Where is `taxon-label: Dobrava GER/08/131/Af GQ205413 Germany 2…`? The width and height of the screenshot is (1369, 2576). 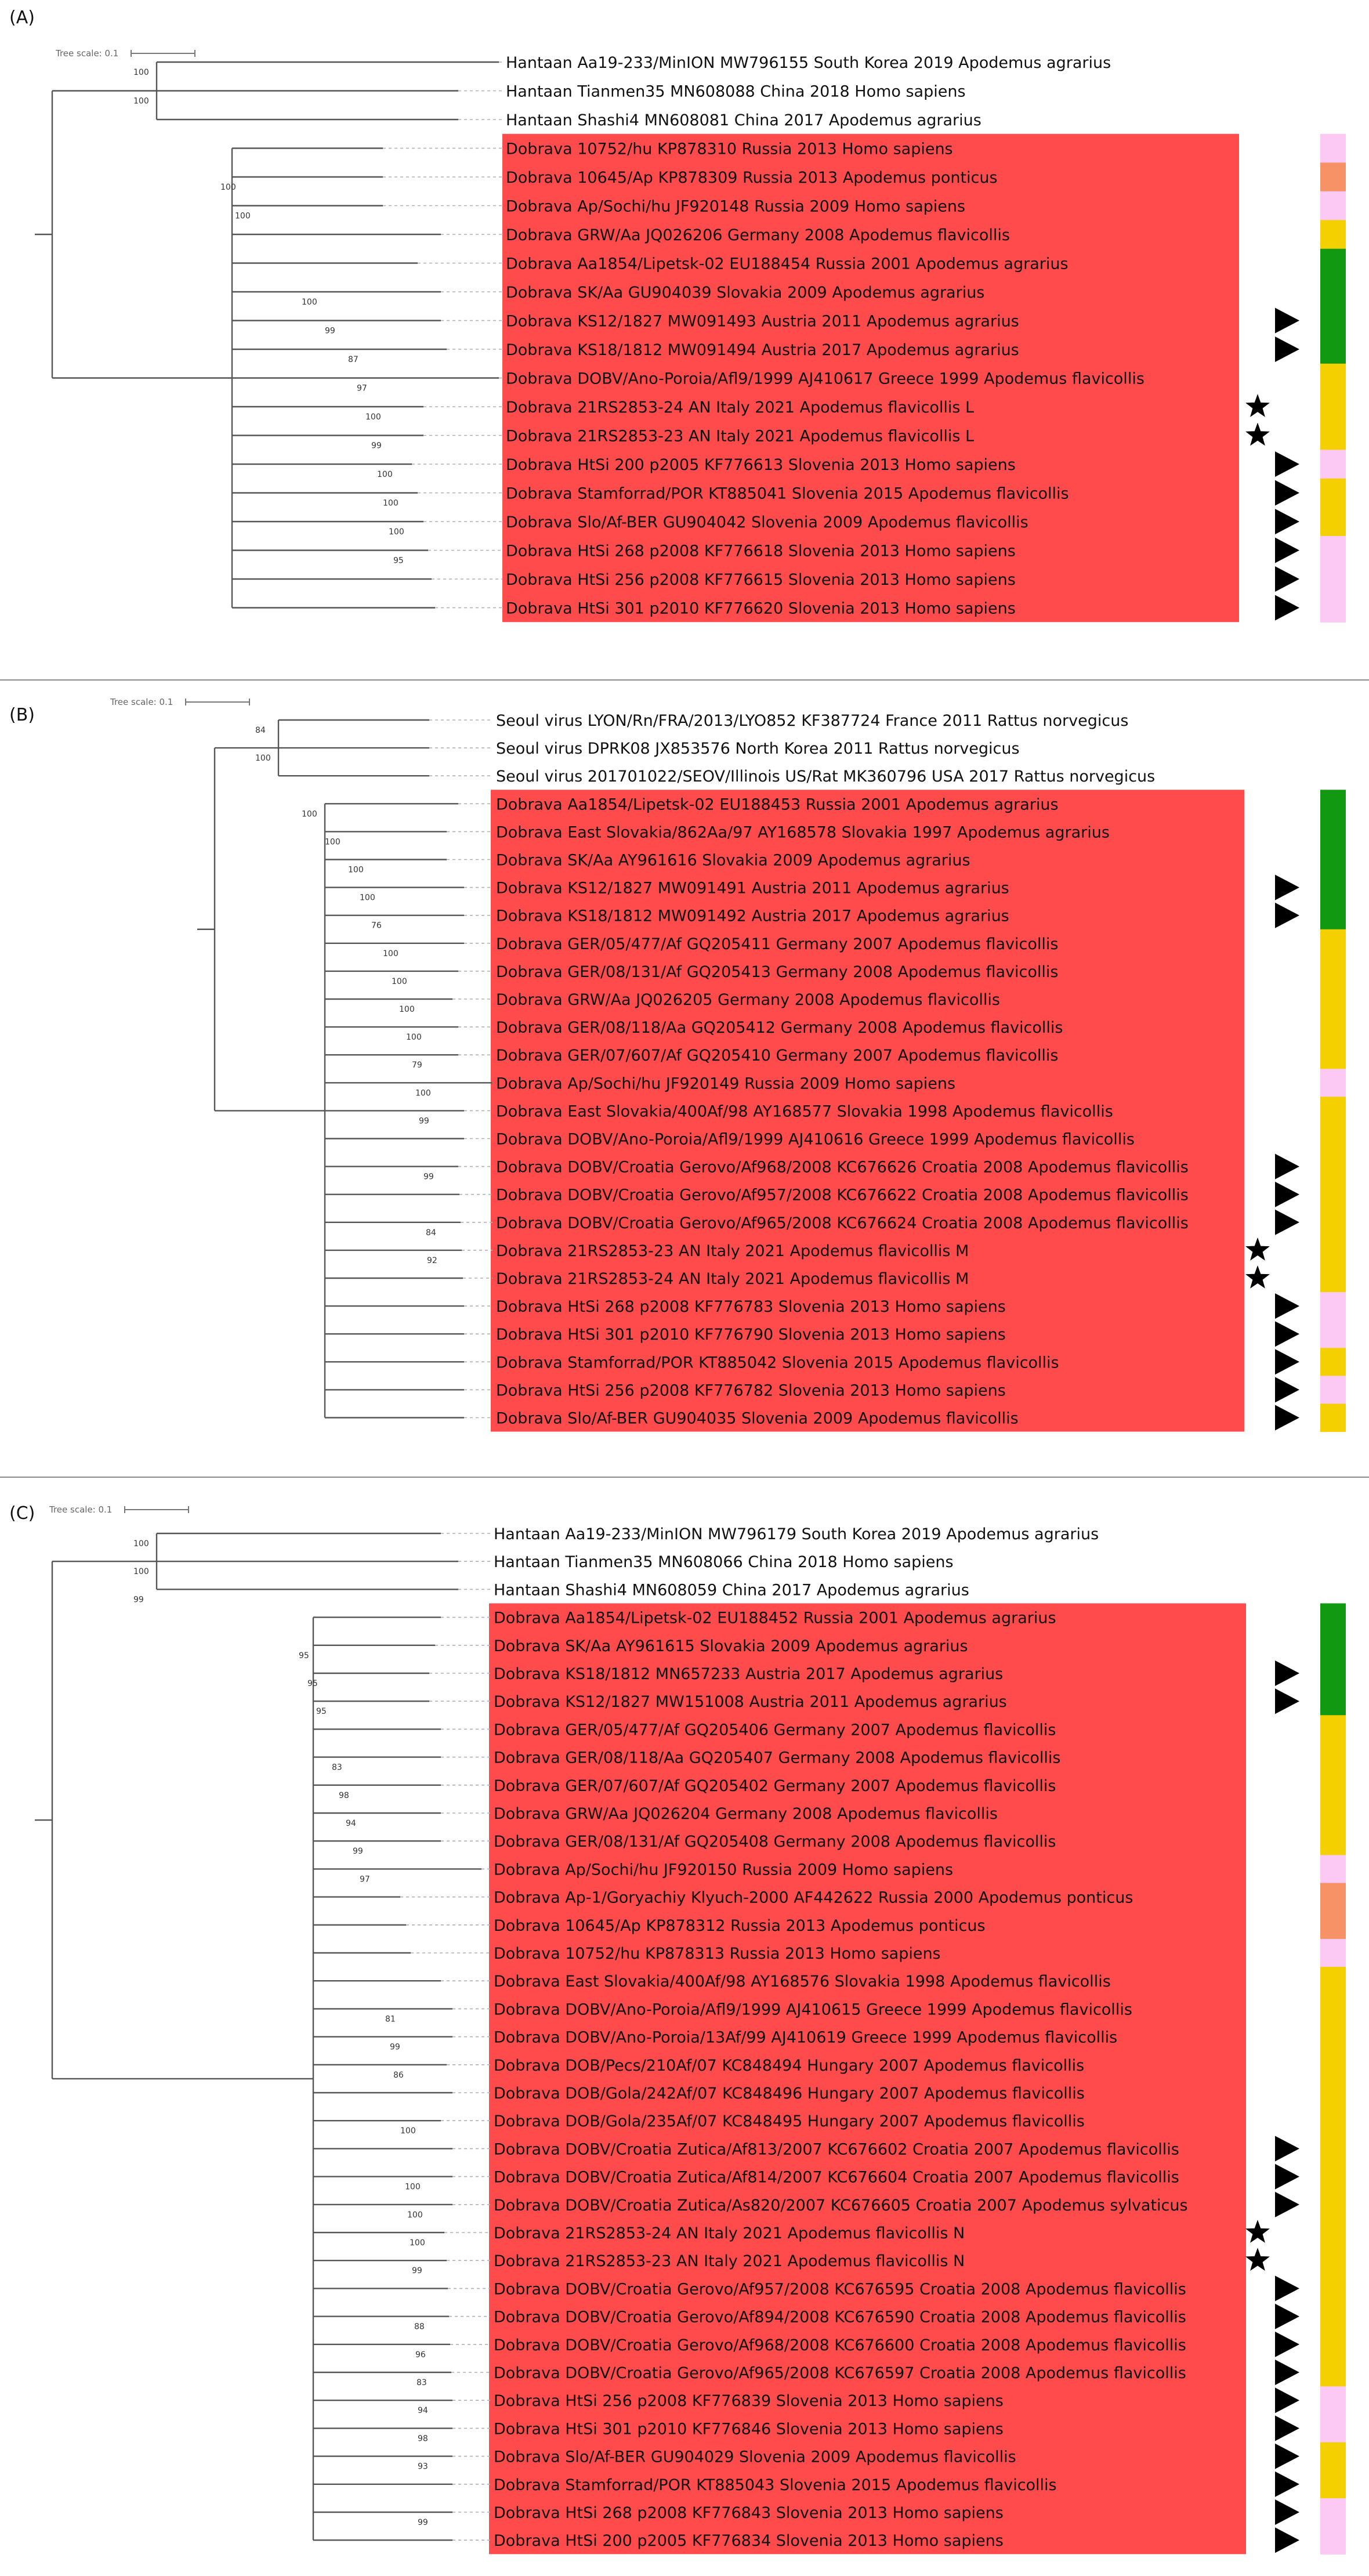
taxon-label: Dobrava GER/08/131/Af GQ205413 Germany 2… is located at coordinates (777, 972).